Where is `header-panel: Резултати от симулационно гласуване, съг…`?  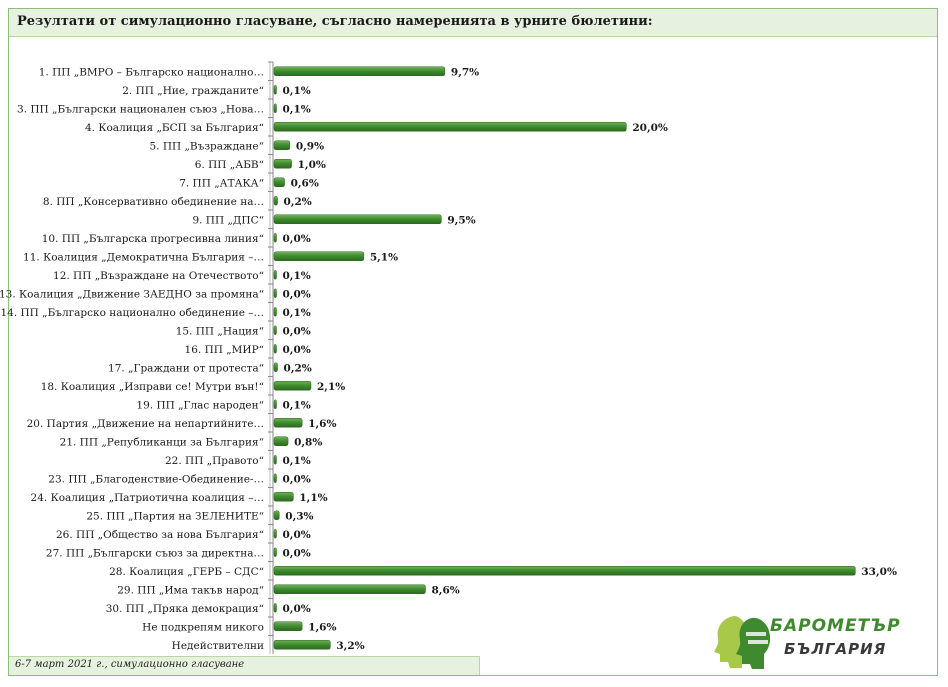 header-panel: Резултати от симулационно гласуване, съг… is located at coordinates (473, 23).